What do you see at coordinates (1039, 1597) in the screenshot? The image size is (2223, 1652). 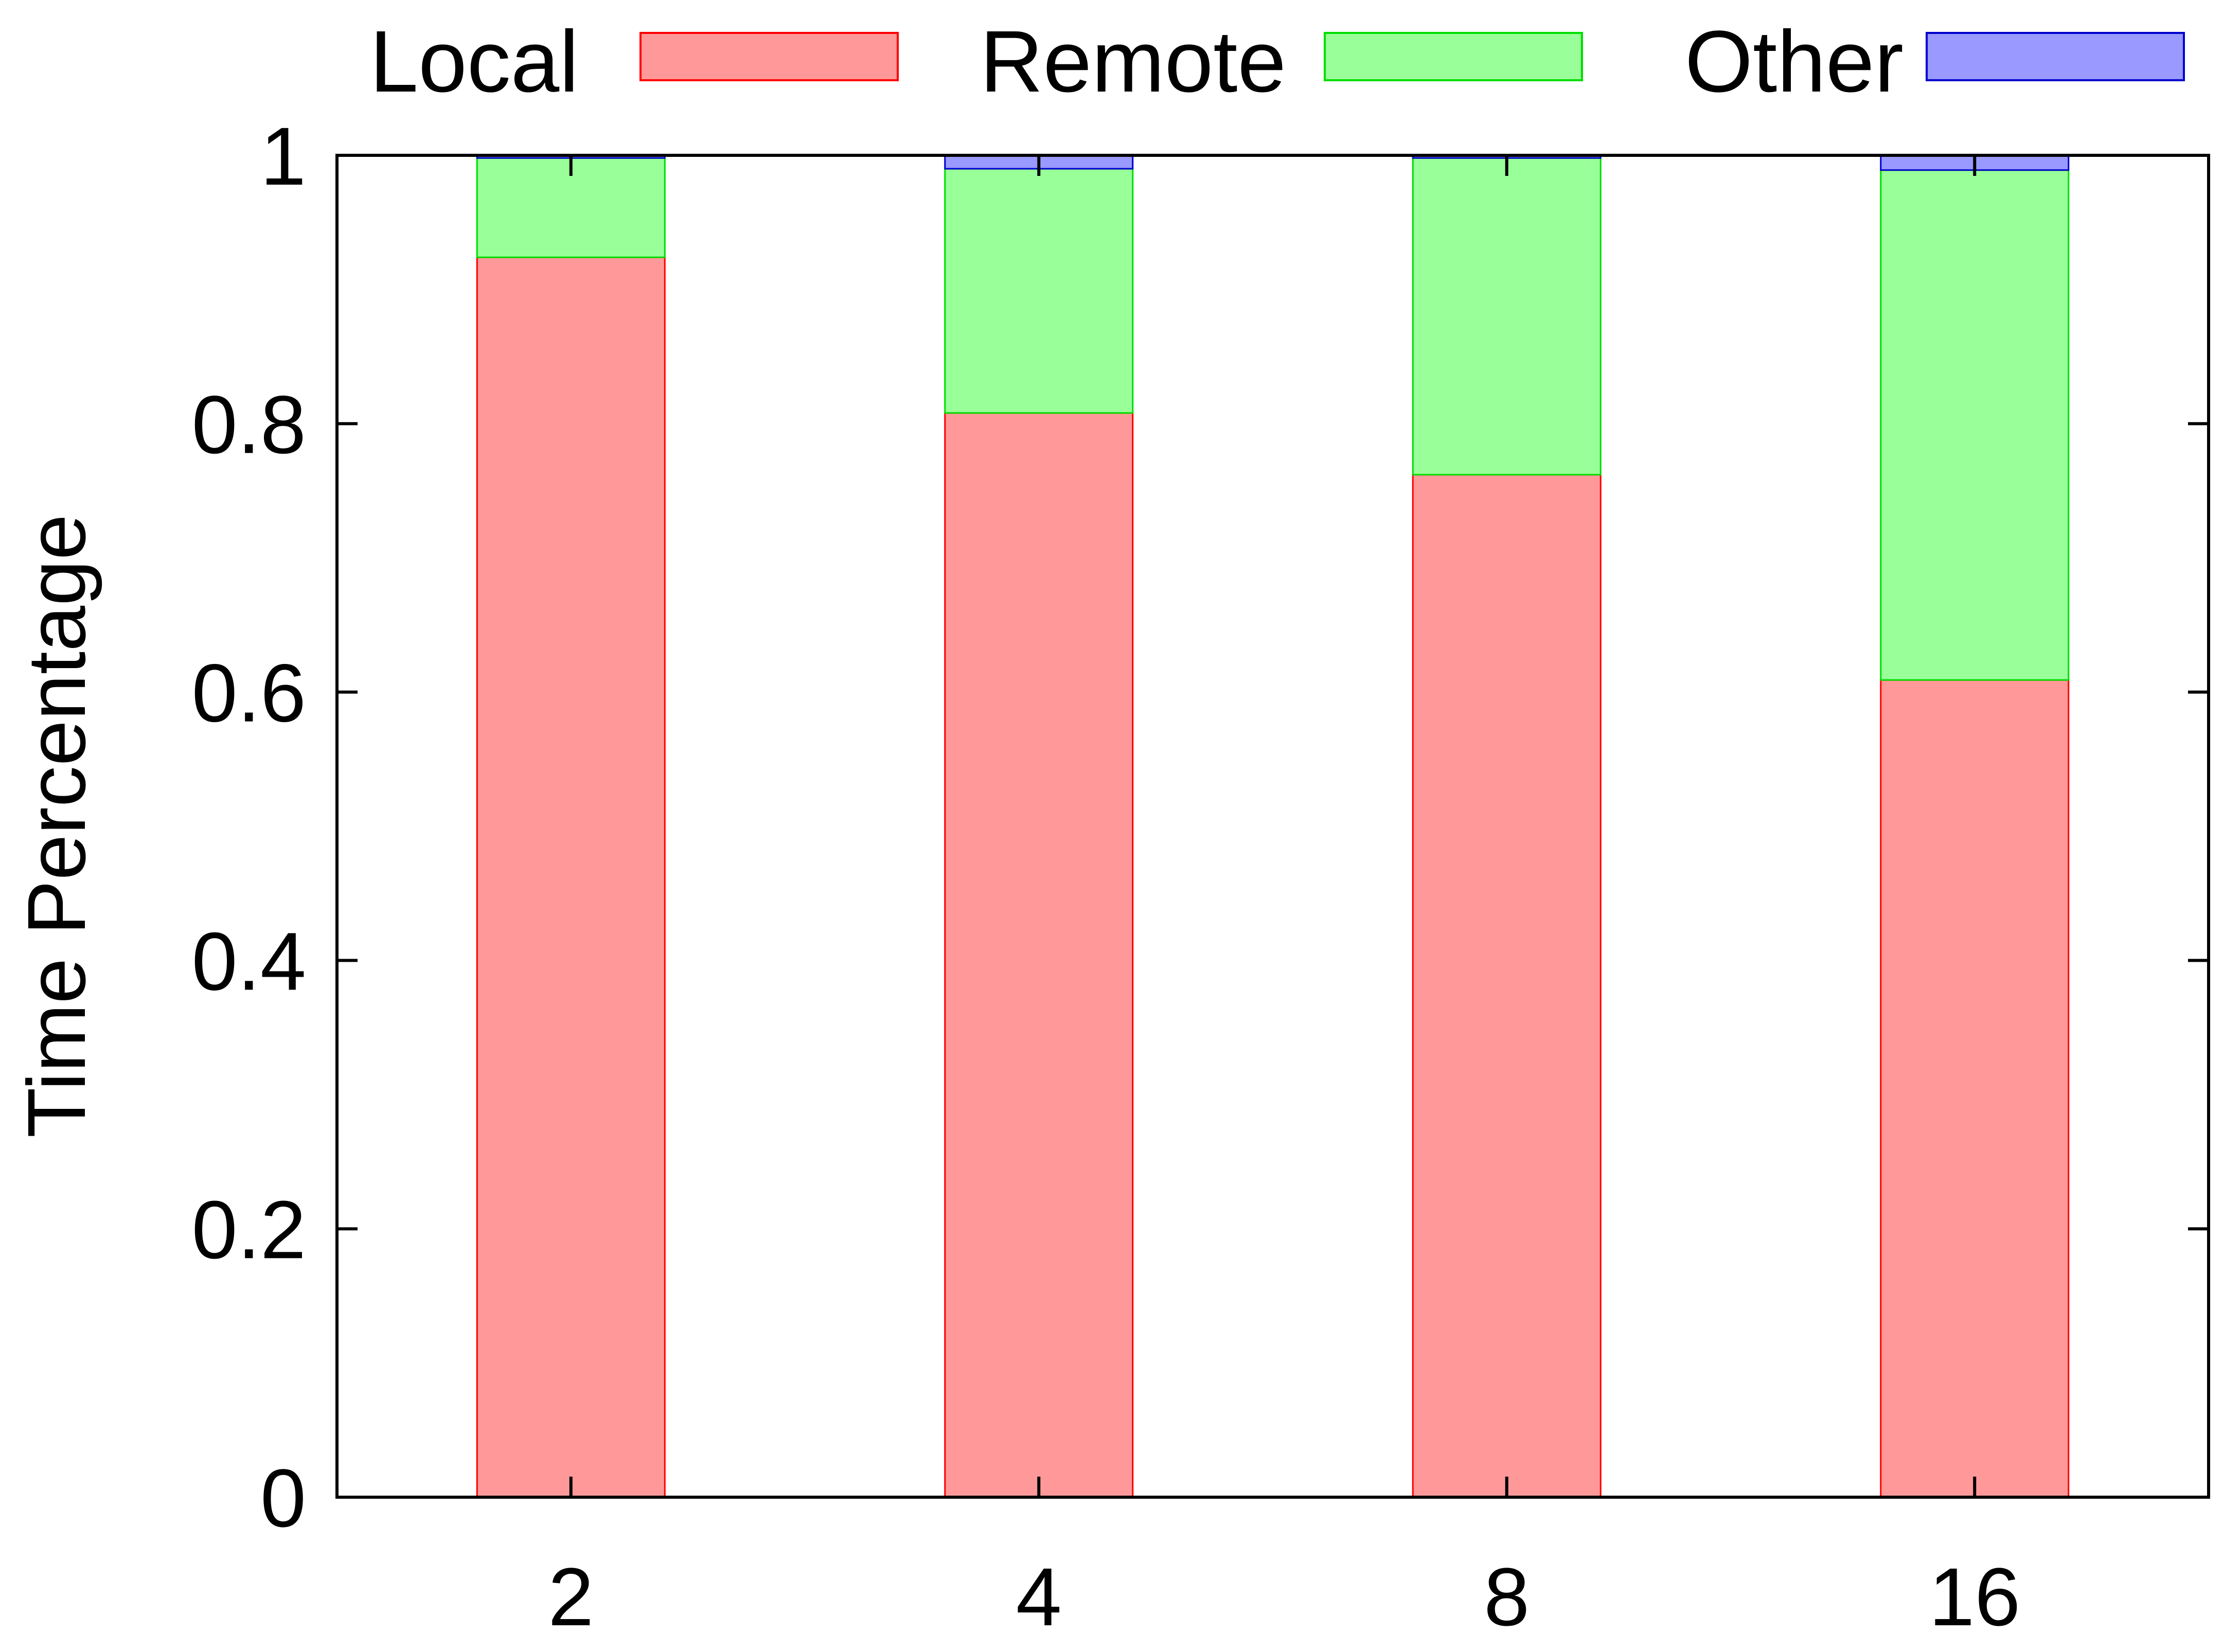 I see `x-tick-label-4: 4` at bounding box center [1039, 1597].